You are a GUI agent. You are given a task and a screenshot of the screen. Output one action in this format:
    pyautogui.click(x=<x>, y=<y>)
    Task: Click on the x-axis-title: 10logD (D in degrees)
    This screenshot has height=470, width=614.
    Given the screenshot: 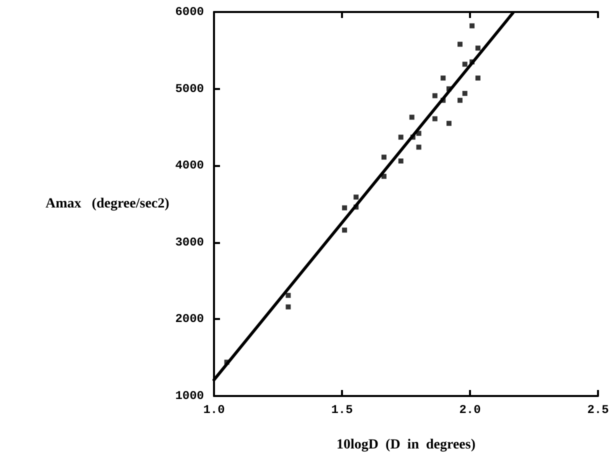 What is the action you would take?
    pyautogui.click(x=406, y=445)
    